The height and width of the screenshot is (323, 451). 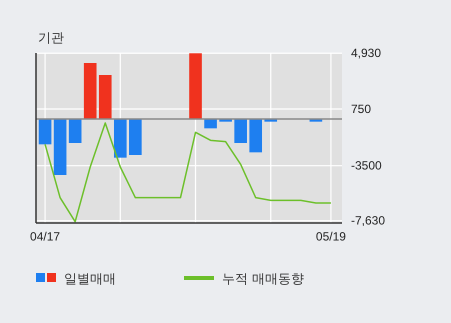 I want to click on chart-title: 기관, so click(x=51, y=38).